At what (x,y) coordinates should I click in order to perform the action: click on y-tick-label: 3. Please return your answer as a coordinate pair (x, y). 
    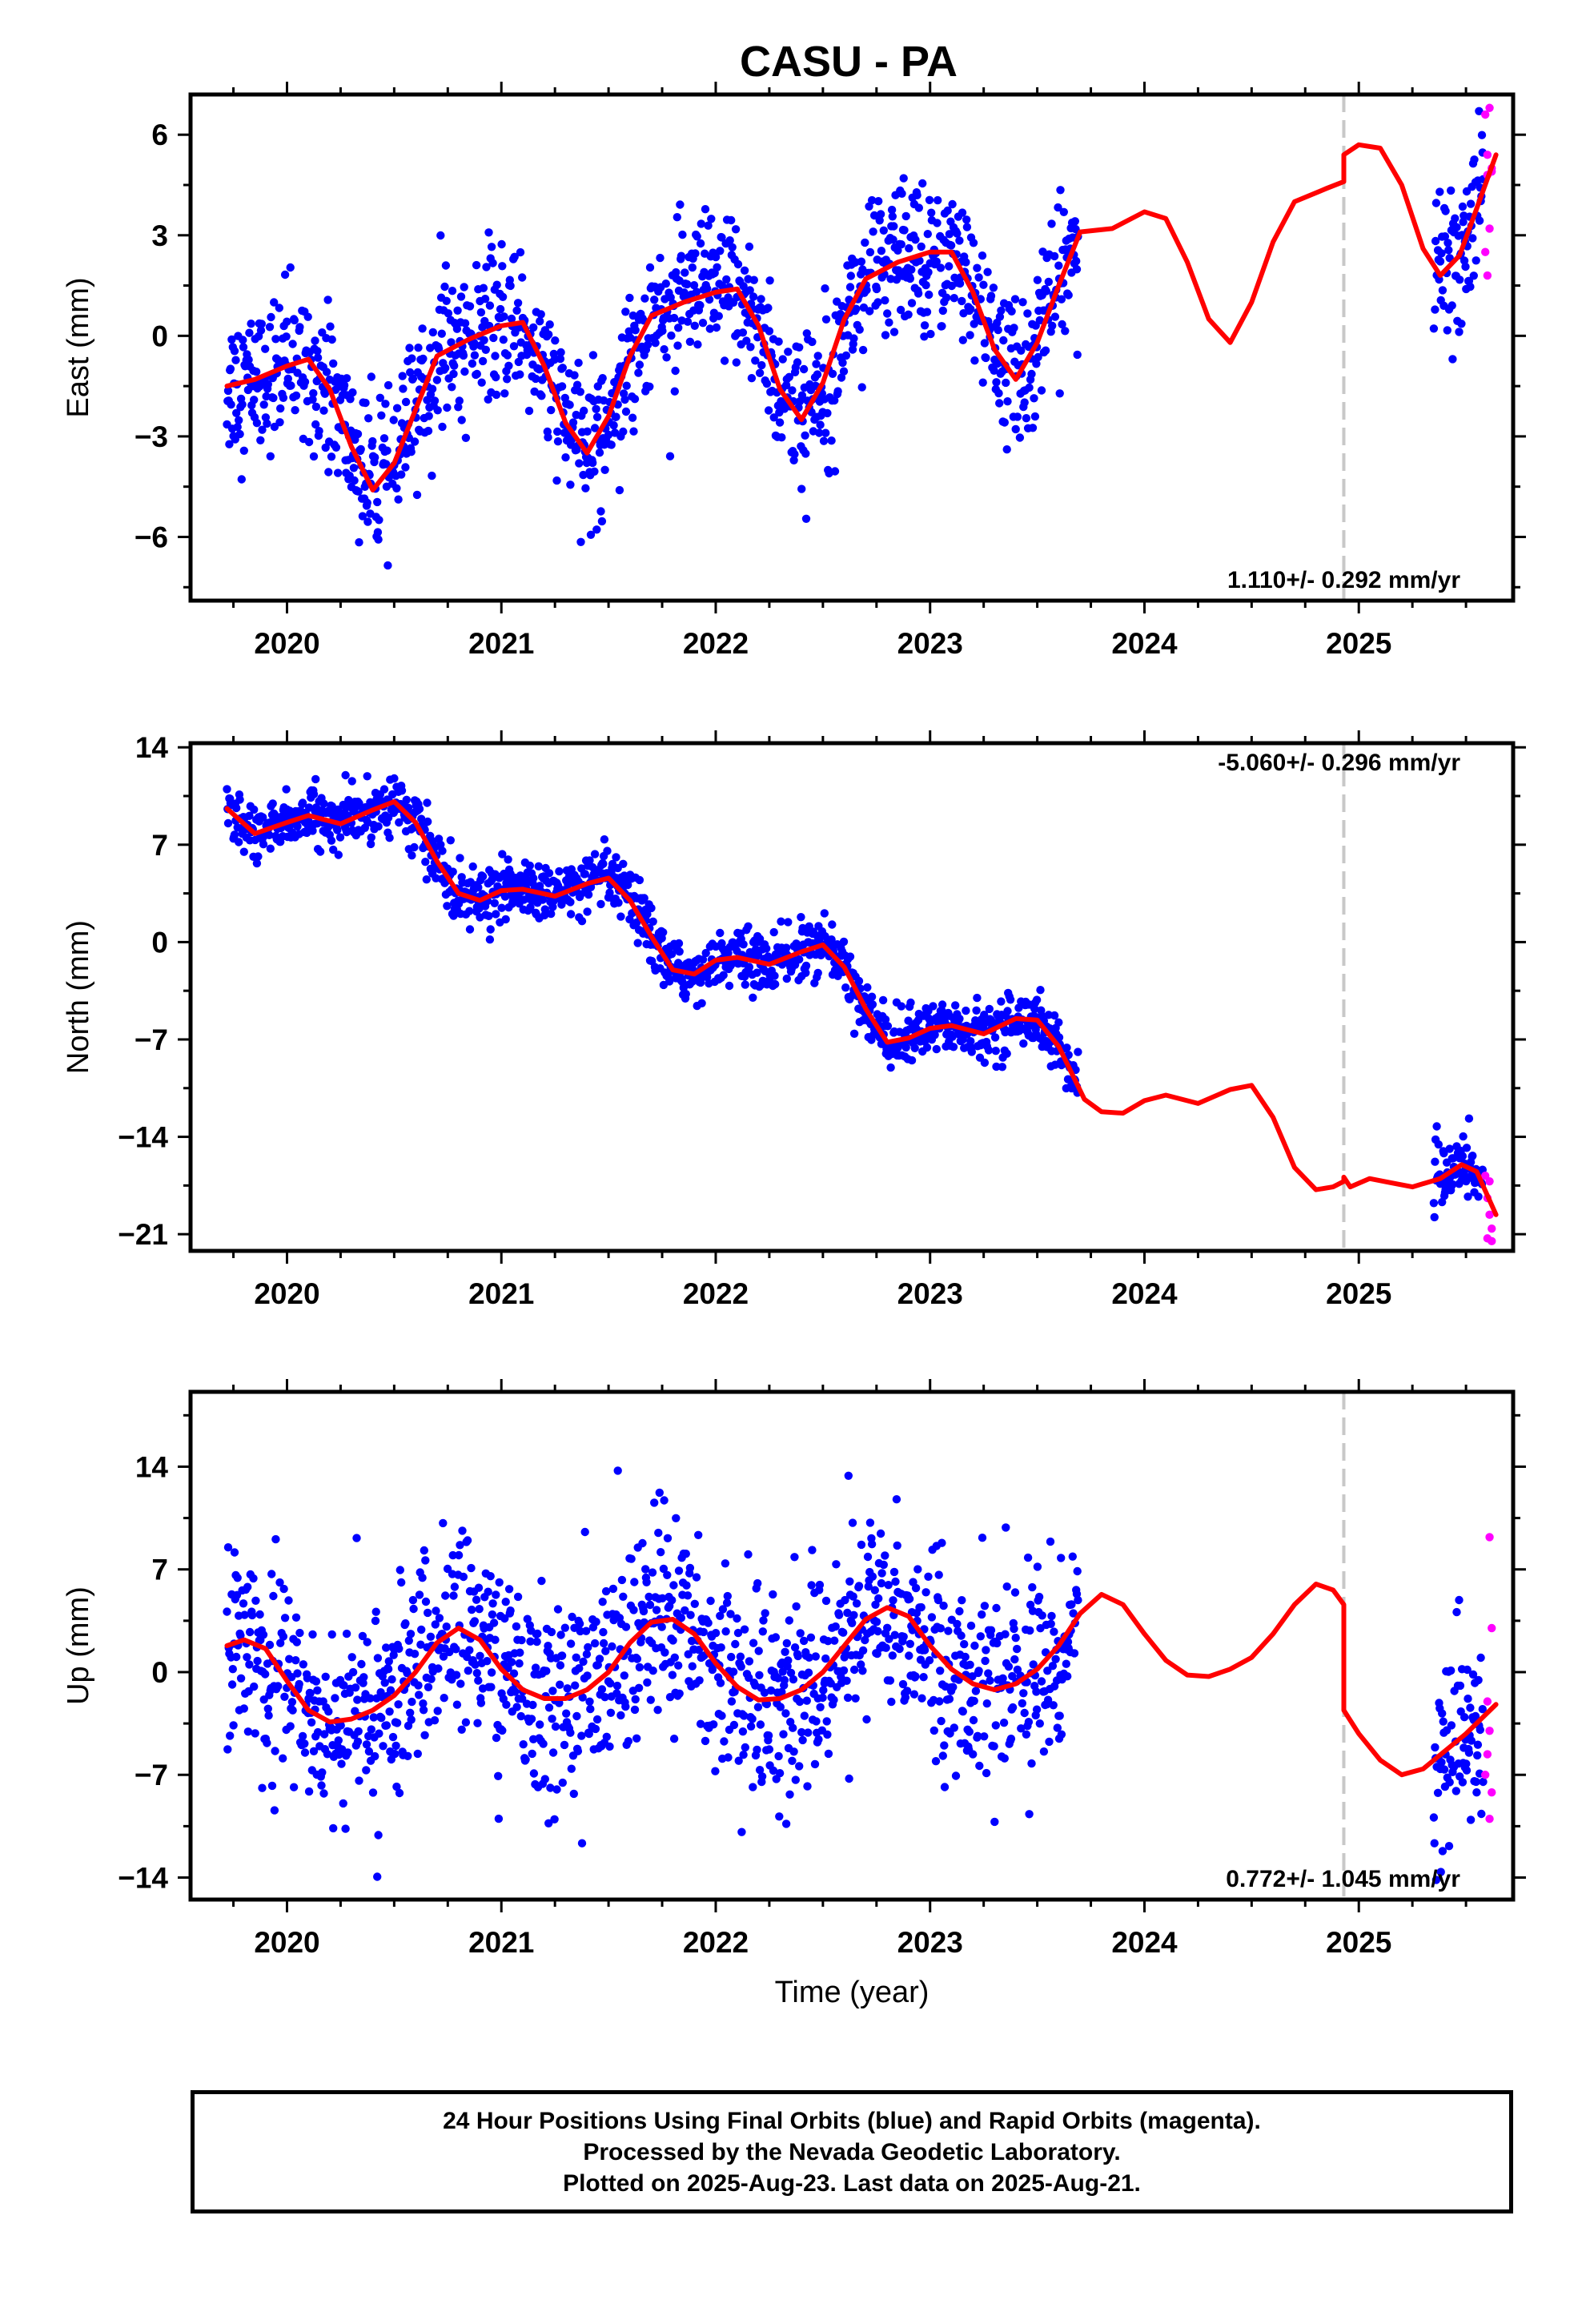
    Looking at the image, I should click on (159, 235).